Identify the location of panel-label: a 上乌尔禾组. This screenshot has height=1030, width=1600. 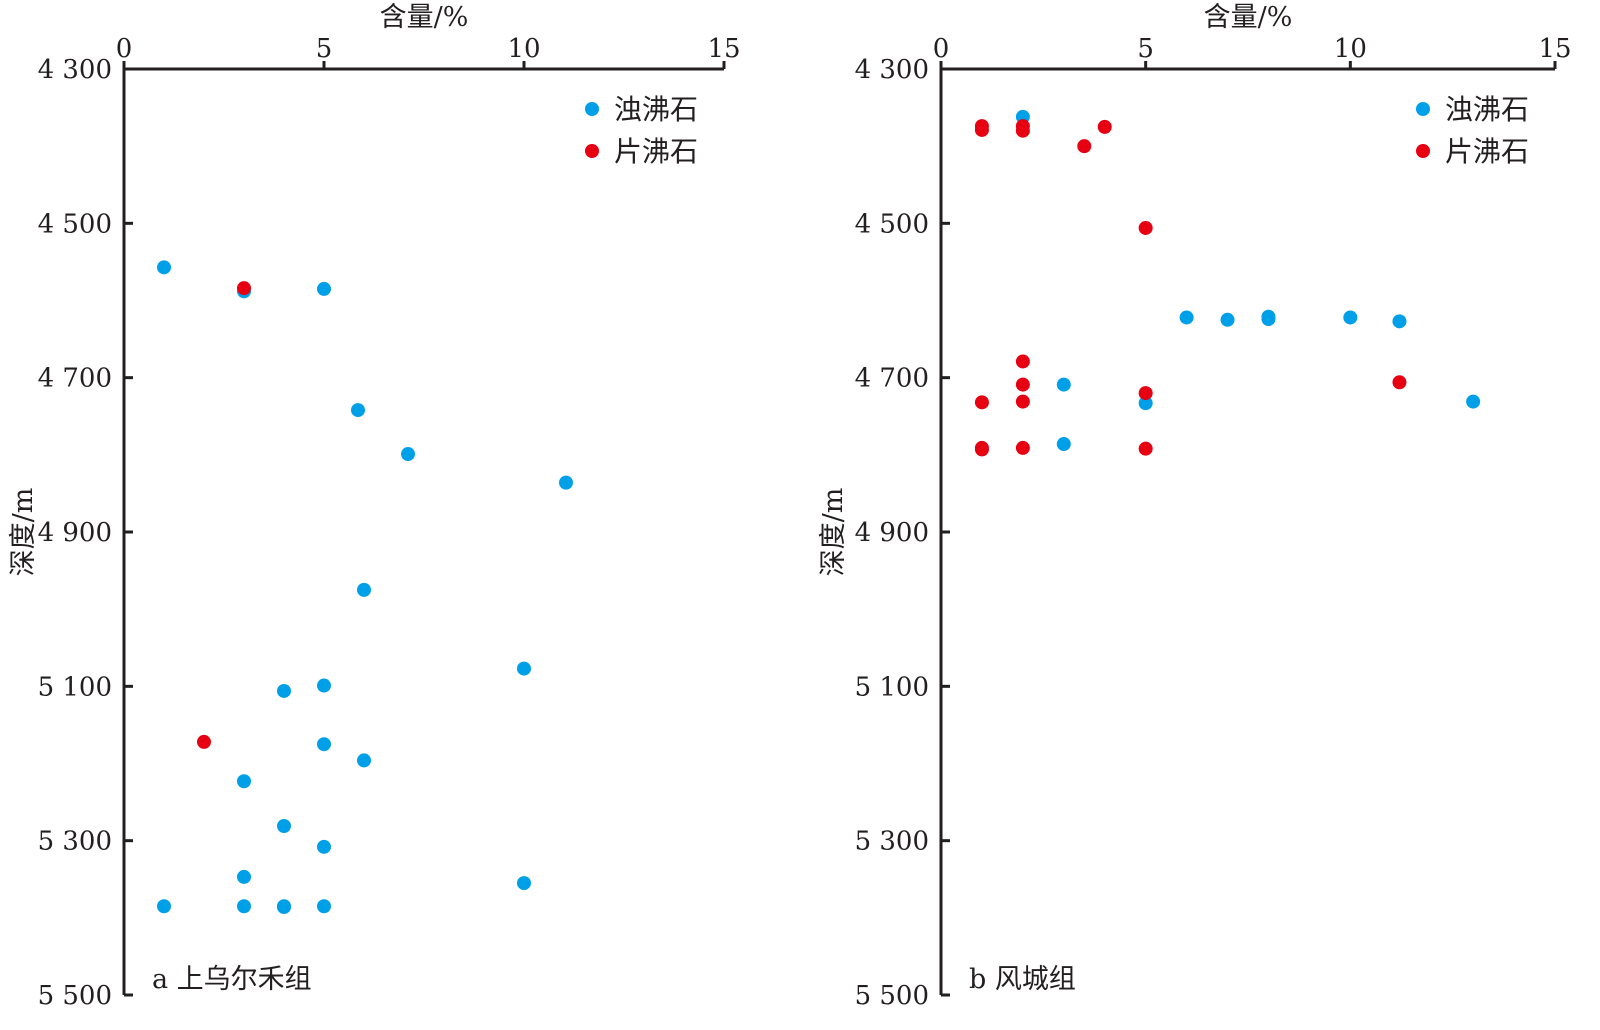
(232, 979).